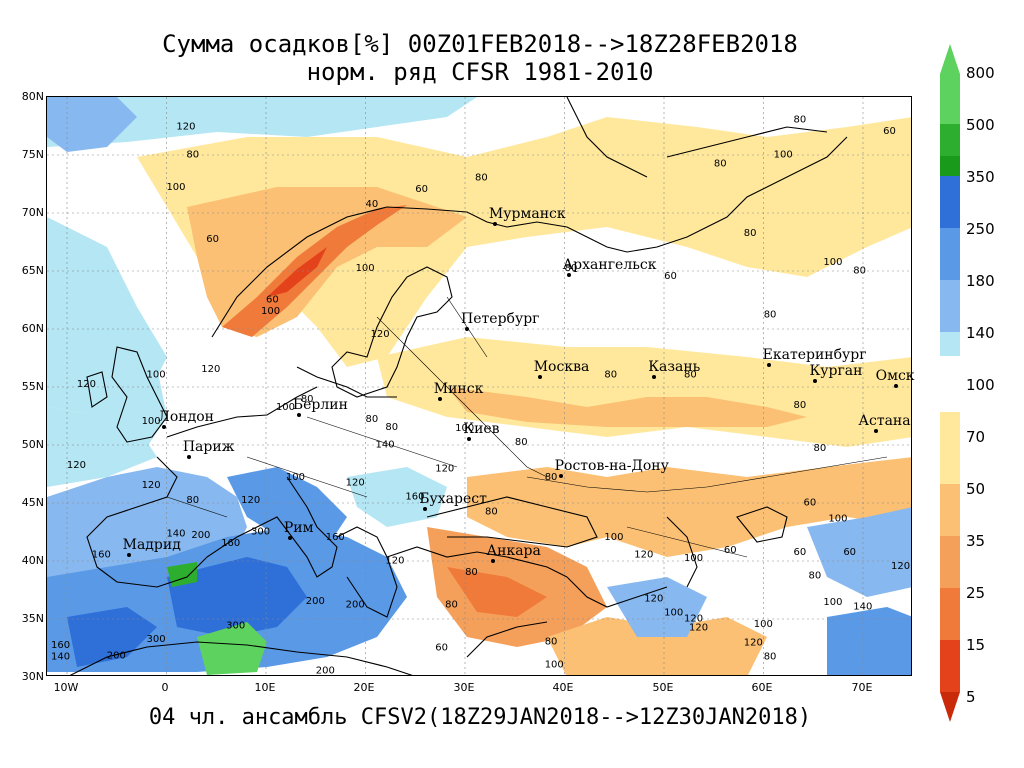 Image resolution: width=1024 pixels, height=768 pixels. What do you see at coordinates (397, 497) in the screenshot?
I see `region-balkan-wet` at bounding box center [397, 497].